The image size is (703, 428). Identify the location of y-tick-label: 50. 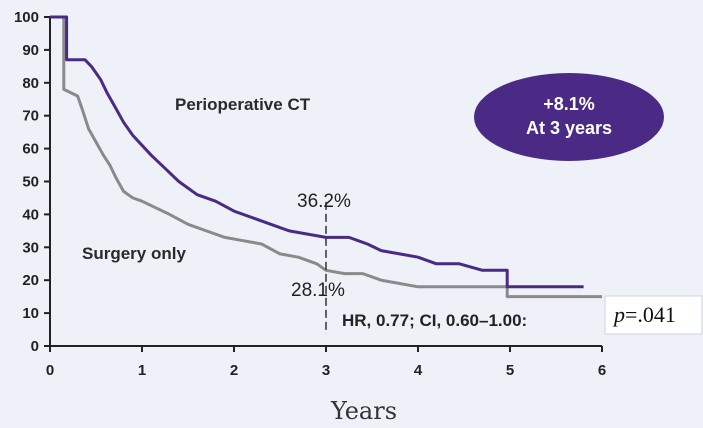
(30, 182).